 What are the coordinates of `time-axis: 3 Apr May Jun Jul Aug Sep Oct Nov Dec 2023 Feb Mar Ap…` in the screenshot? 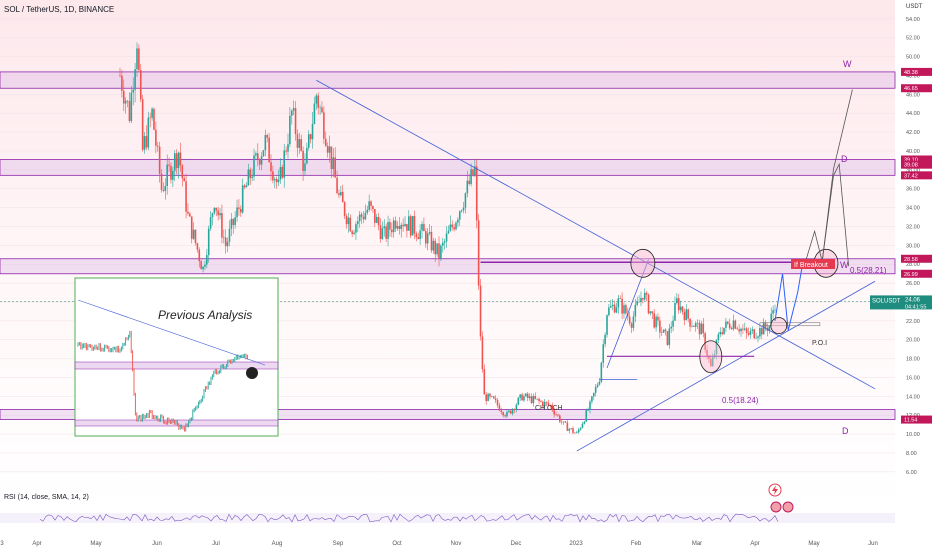 It's located at (439, 544).